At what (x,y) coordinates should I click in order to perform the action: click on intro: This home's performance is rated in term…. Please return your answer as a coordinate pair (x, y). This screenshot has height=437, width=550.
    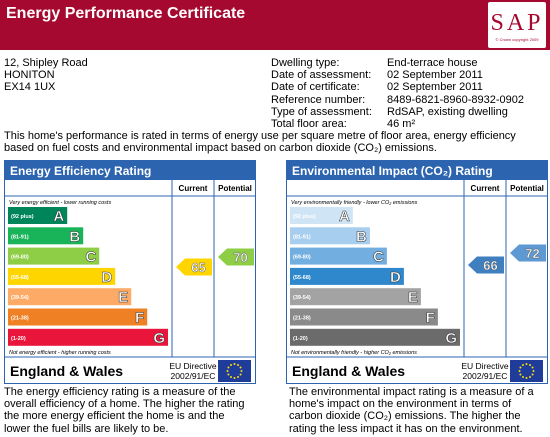
    Looking at the image, I should click on (260, 142).